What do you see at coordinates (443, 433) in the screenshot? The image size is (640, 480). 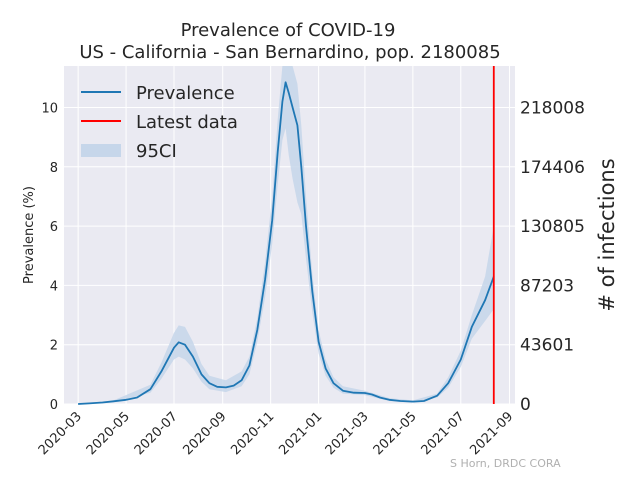 I see `x-tick-label: 2021-07` at bounding box center [443, 433].